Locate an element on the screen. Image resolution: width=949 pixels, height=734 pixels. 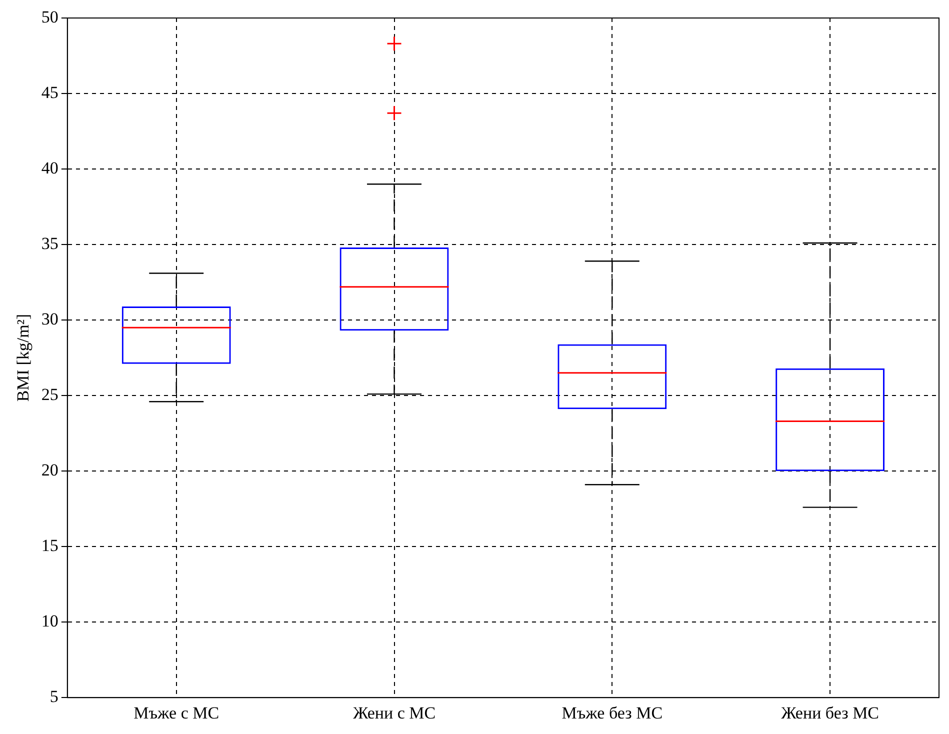
x-tick-label: Жени без МС is located at coordinates (830, 712).